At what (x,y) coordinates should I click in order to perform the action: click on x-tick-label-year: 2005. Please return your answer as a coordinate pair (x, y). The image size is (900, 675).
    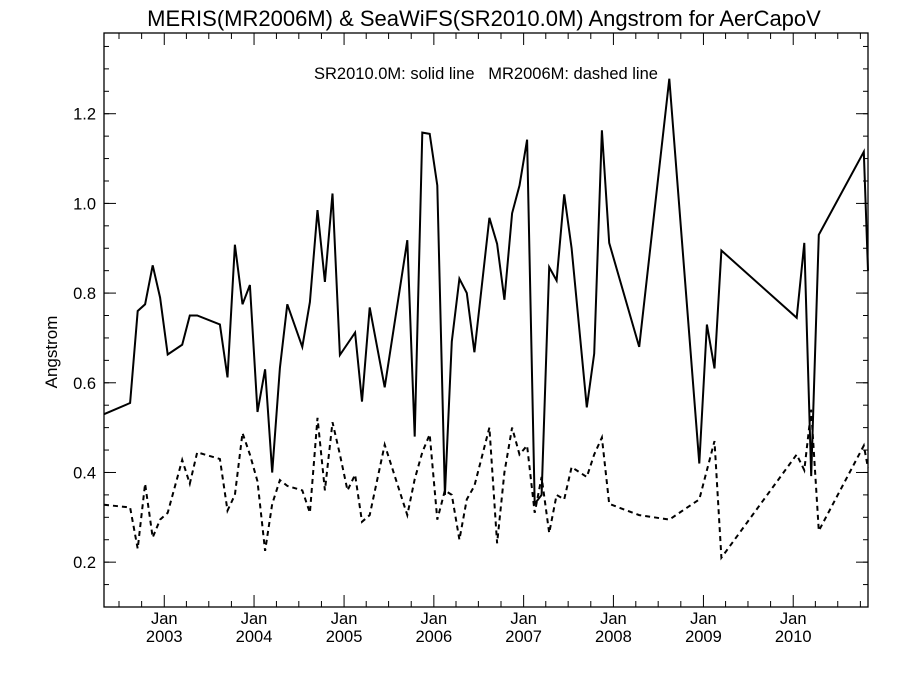
    Looking at the image, I should click on (344, 637).